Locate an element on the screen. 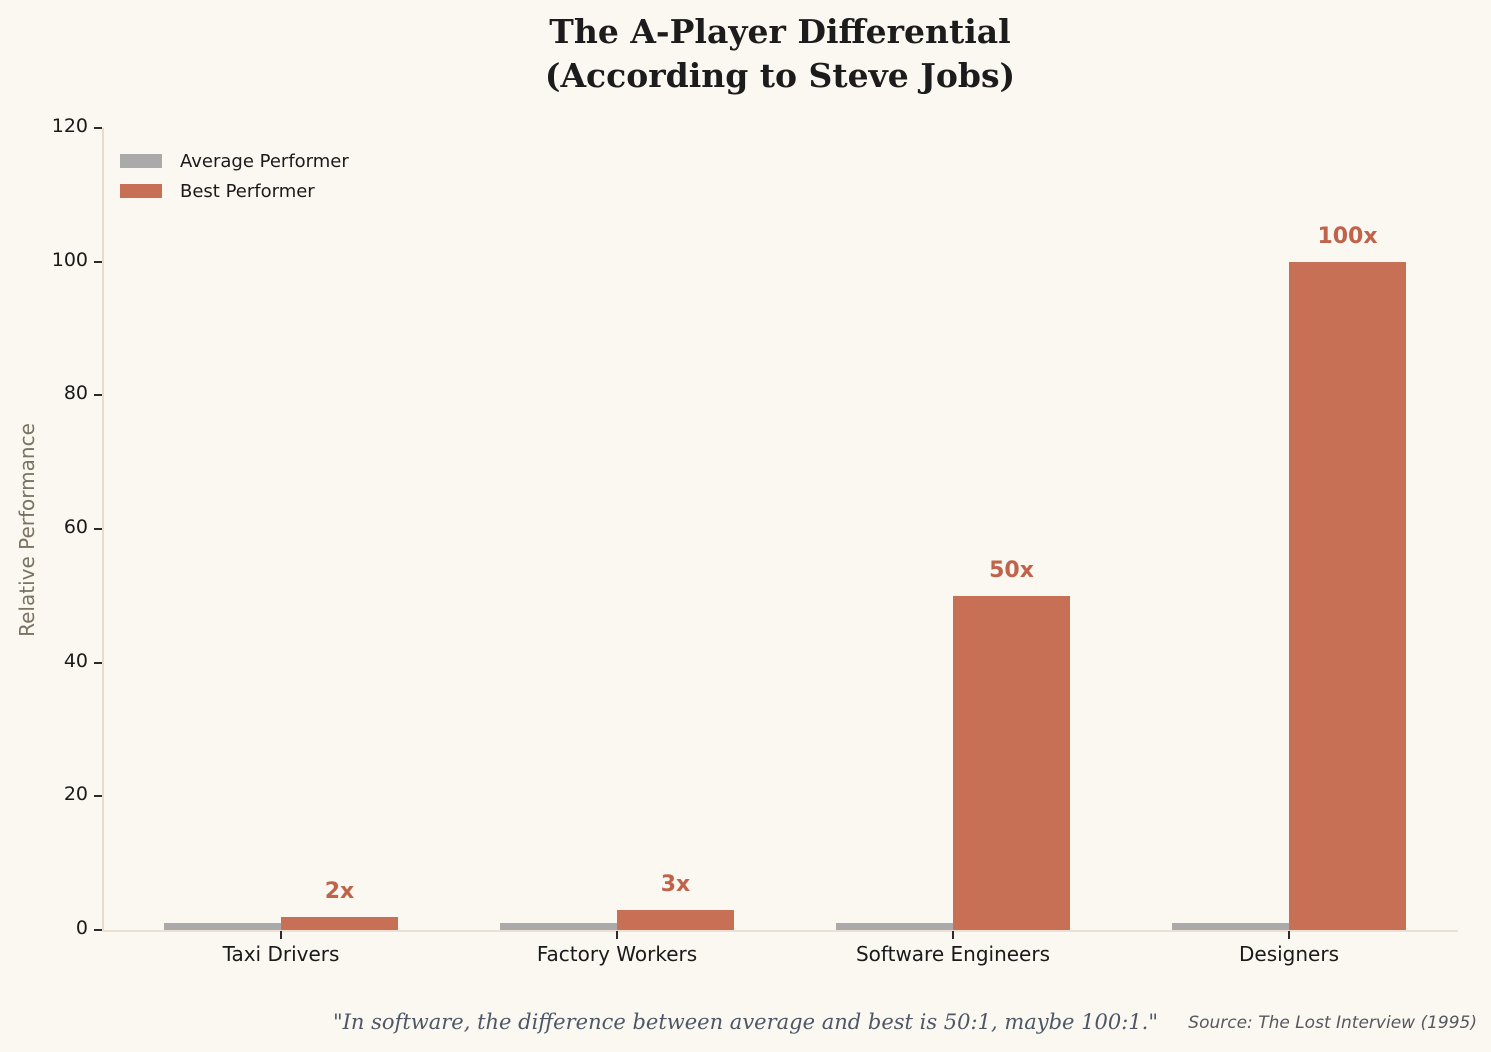 This screenshot has width=1491, height=1052. y-tick-label: 40 is located at coordinates (75, 660).